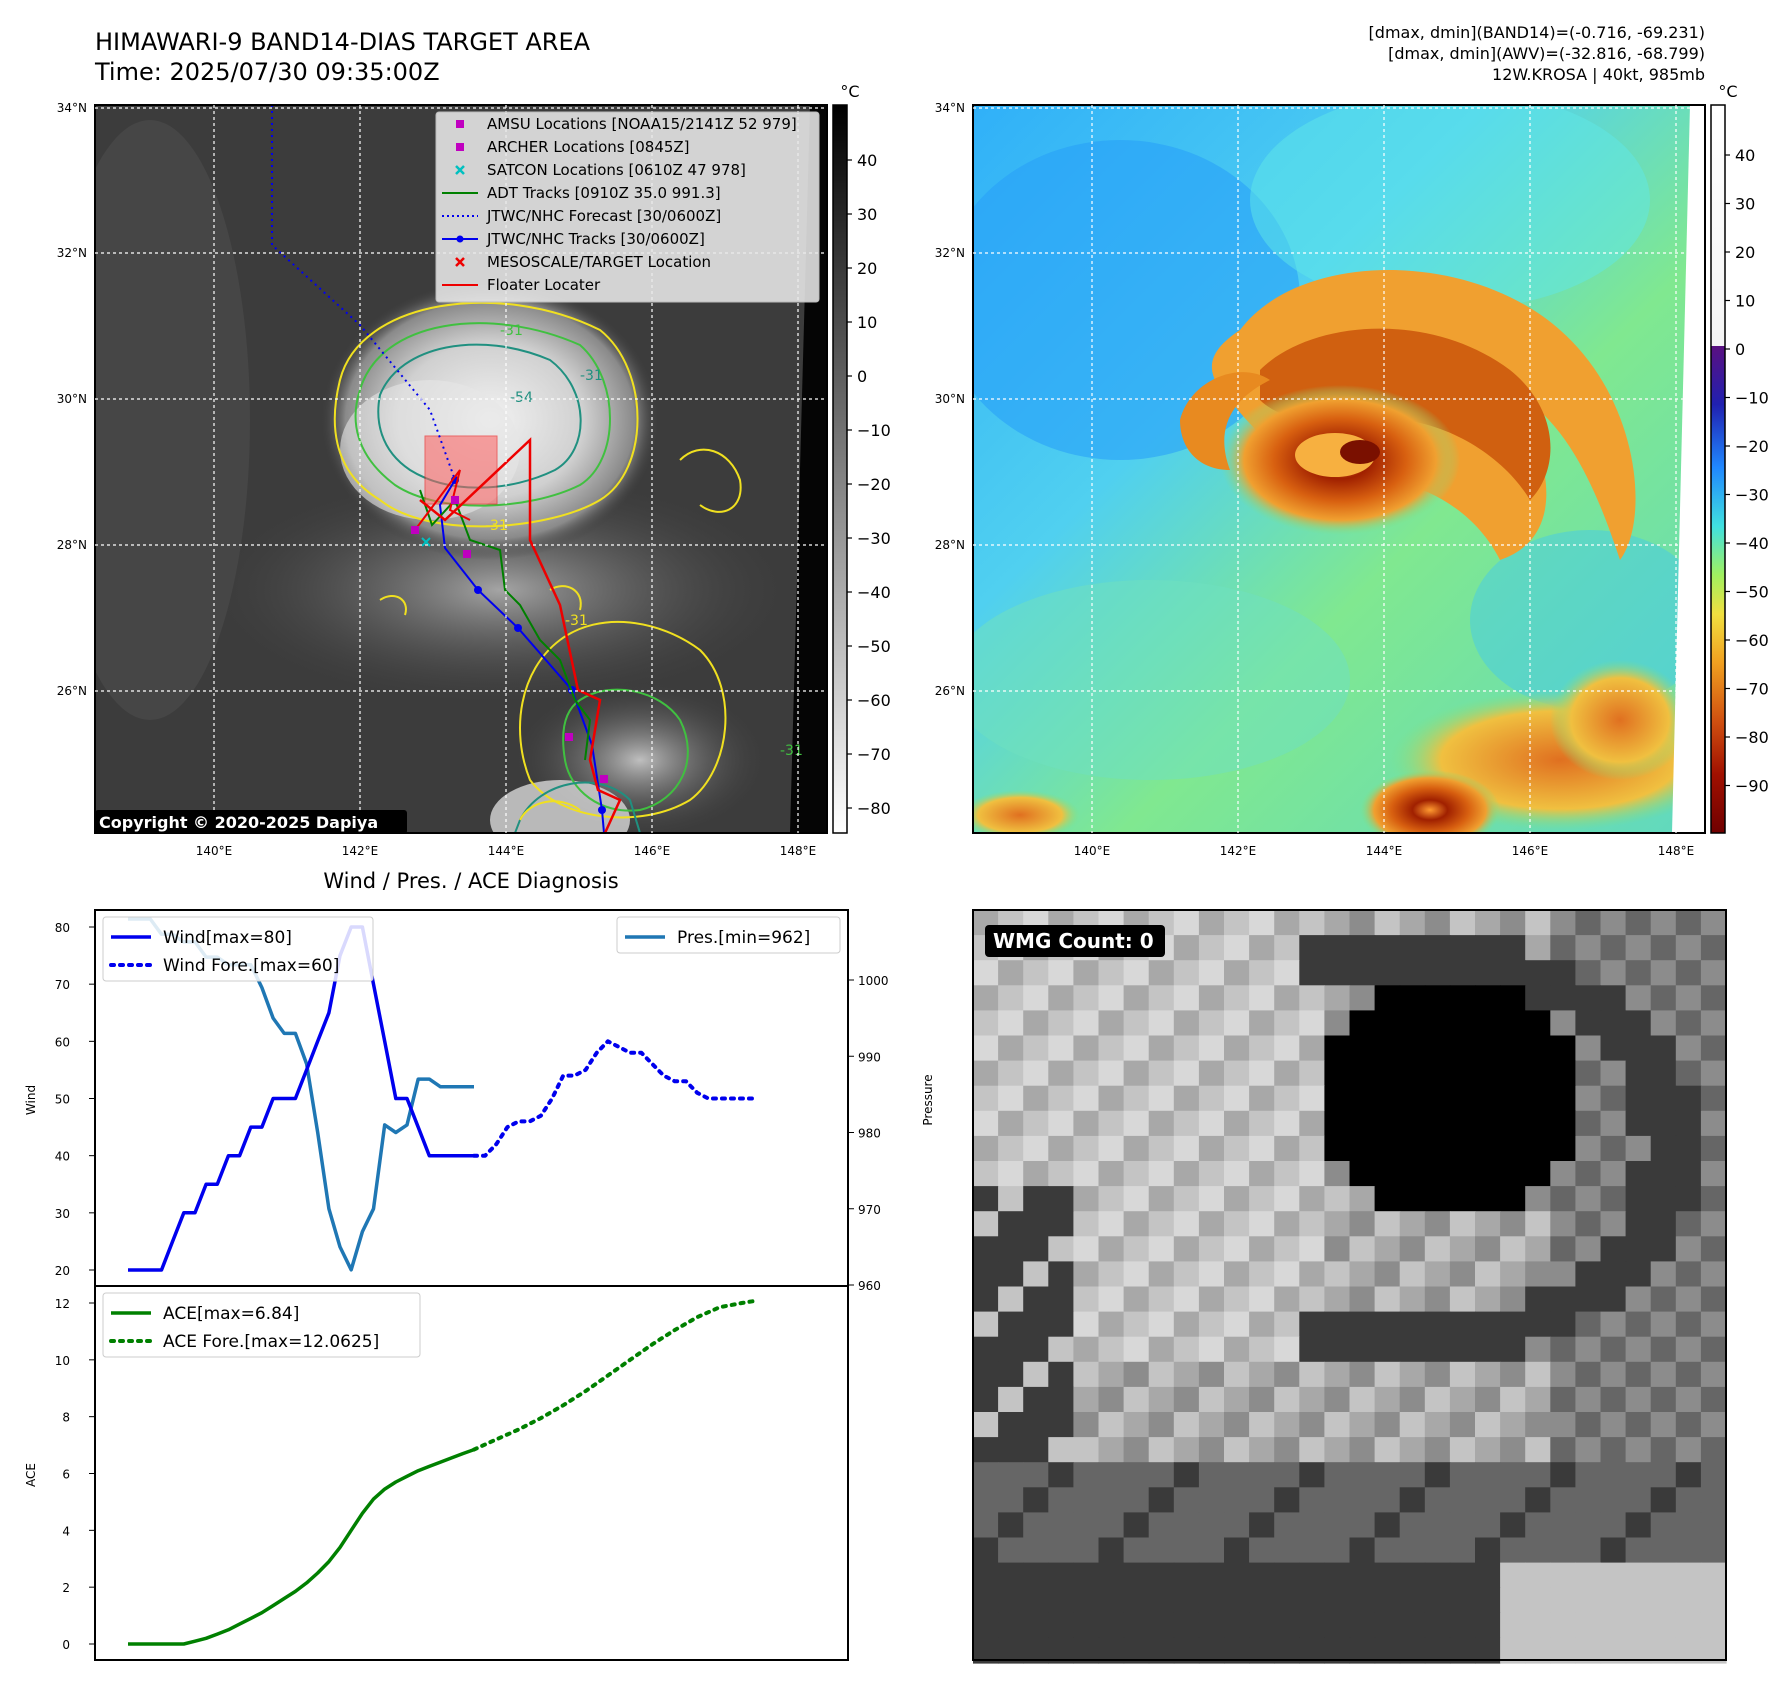 This screenshot has height=1693, width=1788. I want to click on legend-label: ACE Fore.[max=12.0625], so click(271, 1342).